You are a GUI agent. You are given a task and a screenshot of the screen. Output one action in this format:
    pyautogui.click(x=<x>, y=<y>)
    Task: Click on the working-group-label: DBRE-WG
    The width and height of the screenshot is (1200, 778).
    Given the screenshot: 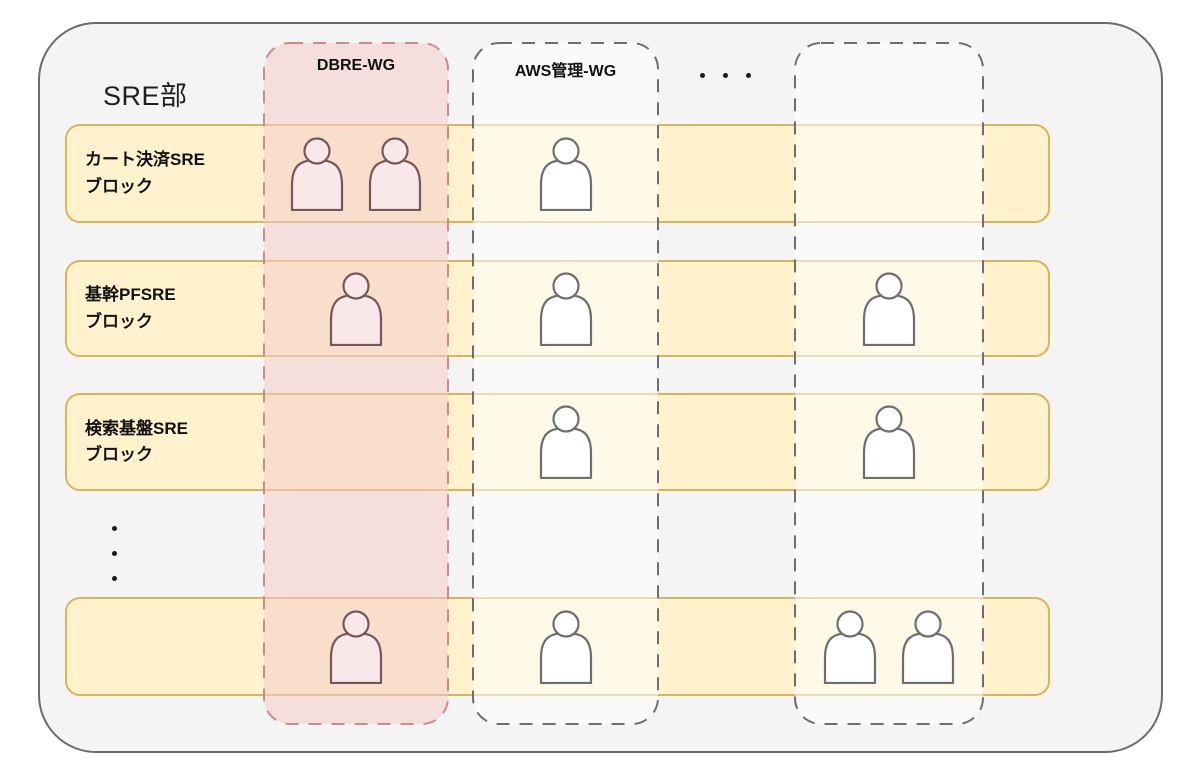 What is the action you would take?
    pyautogui.click(x=356, y=65)
    